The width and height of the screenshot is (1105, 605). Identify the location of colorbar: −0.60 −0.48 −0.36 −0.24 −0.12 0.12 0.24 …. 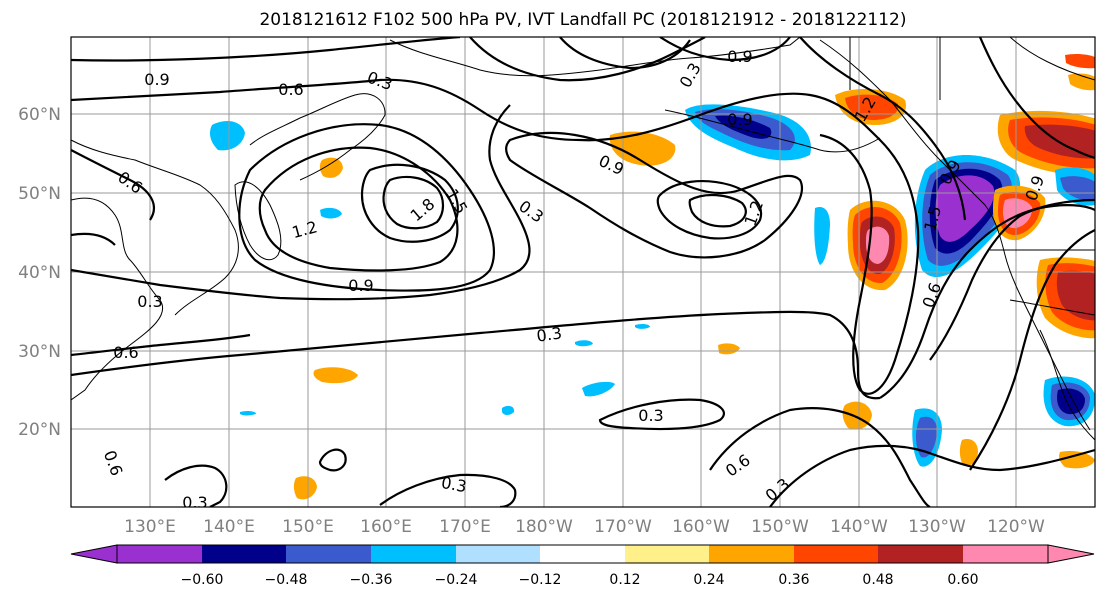
(582, 566).